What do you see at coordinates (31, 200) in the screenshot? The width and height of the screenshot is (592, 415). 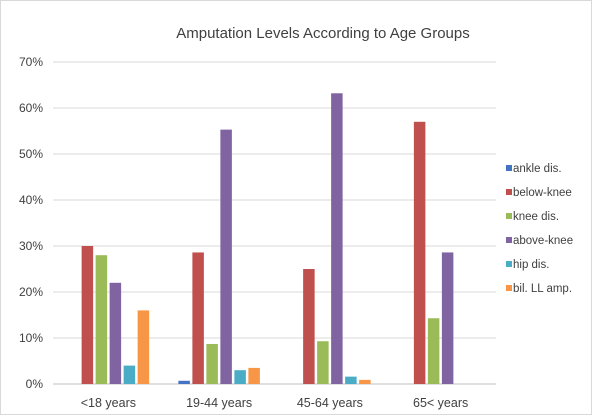 I see `y-tick-label: 40%` at bounding box center [31, 200].